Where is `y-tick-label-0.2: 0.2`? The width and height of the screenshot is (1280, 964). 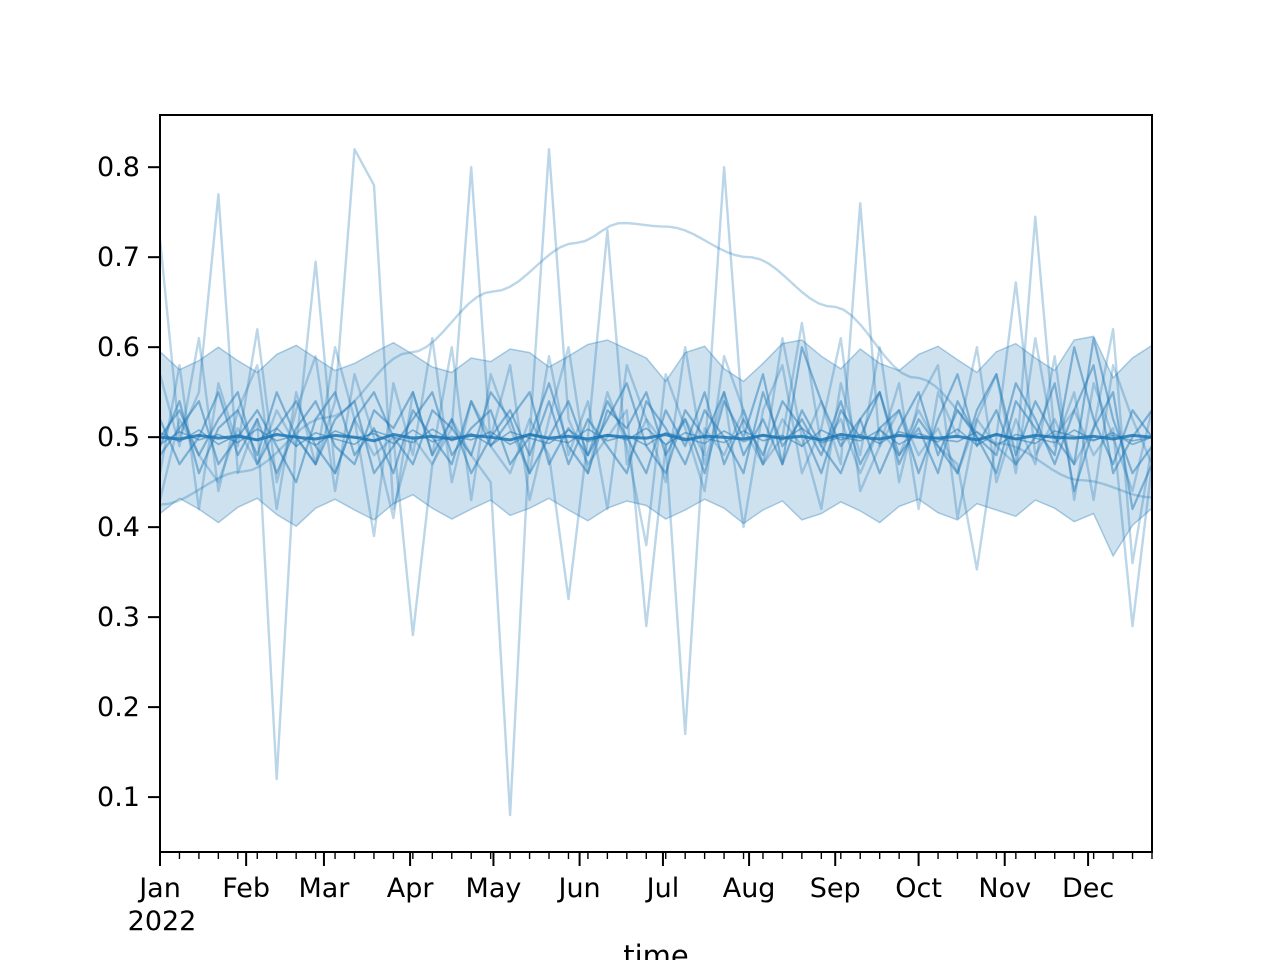
y-tick-label-0.2: 0.2 is located at coordinates (118, 707).